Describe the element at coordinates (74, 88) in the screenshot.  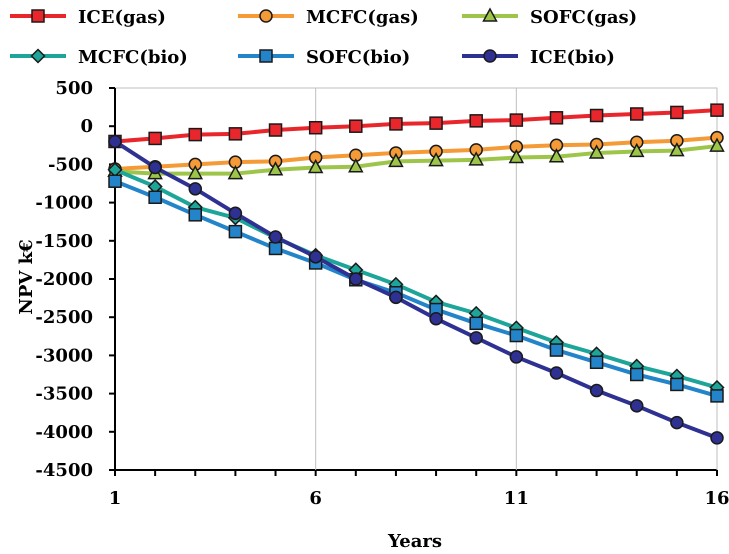
I see `y-tick-label: 500` at that location.